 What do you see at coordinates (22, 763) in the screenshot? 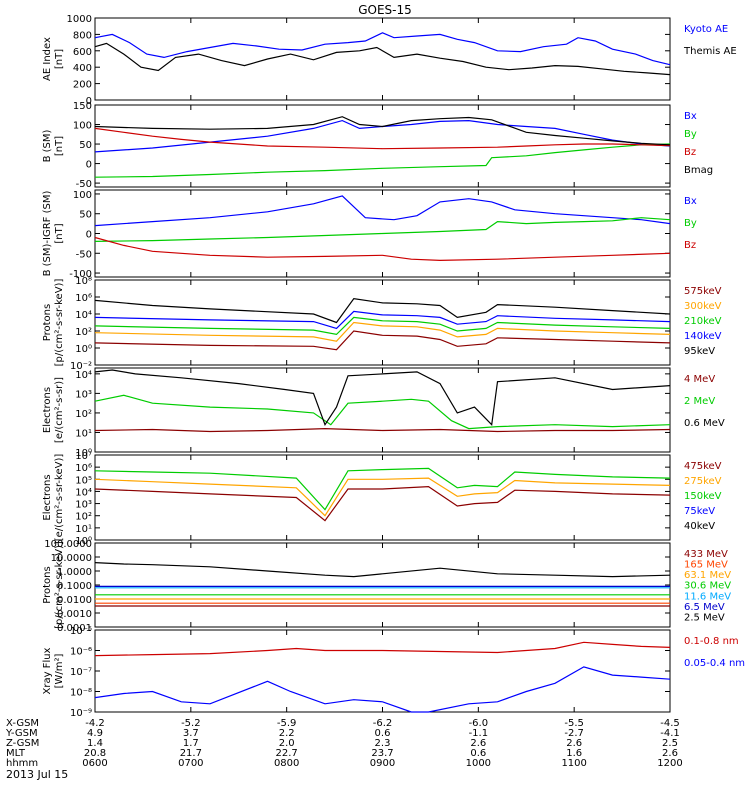
I see `footer-row-label: hhmm` at bounding box center [22, 763].